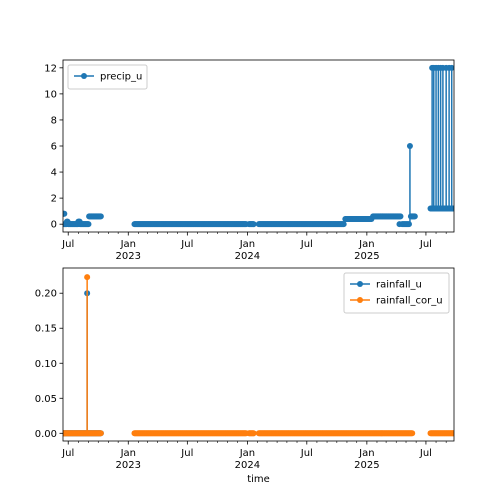  Describe the element at coordinates (54, 199) in the screenshot. I see `y-tick-label: 2` at that location.